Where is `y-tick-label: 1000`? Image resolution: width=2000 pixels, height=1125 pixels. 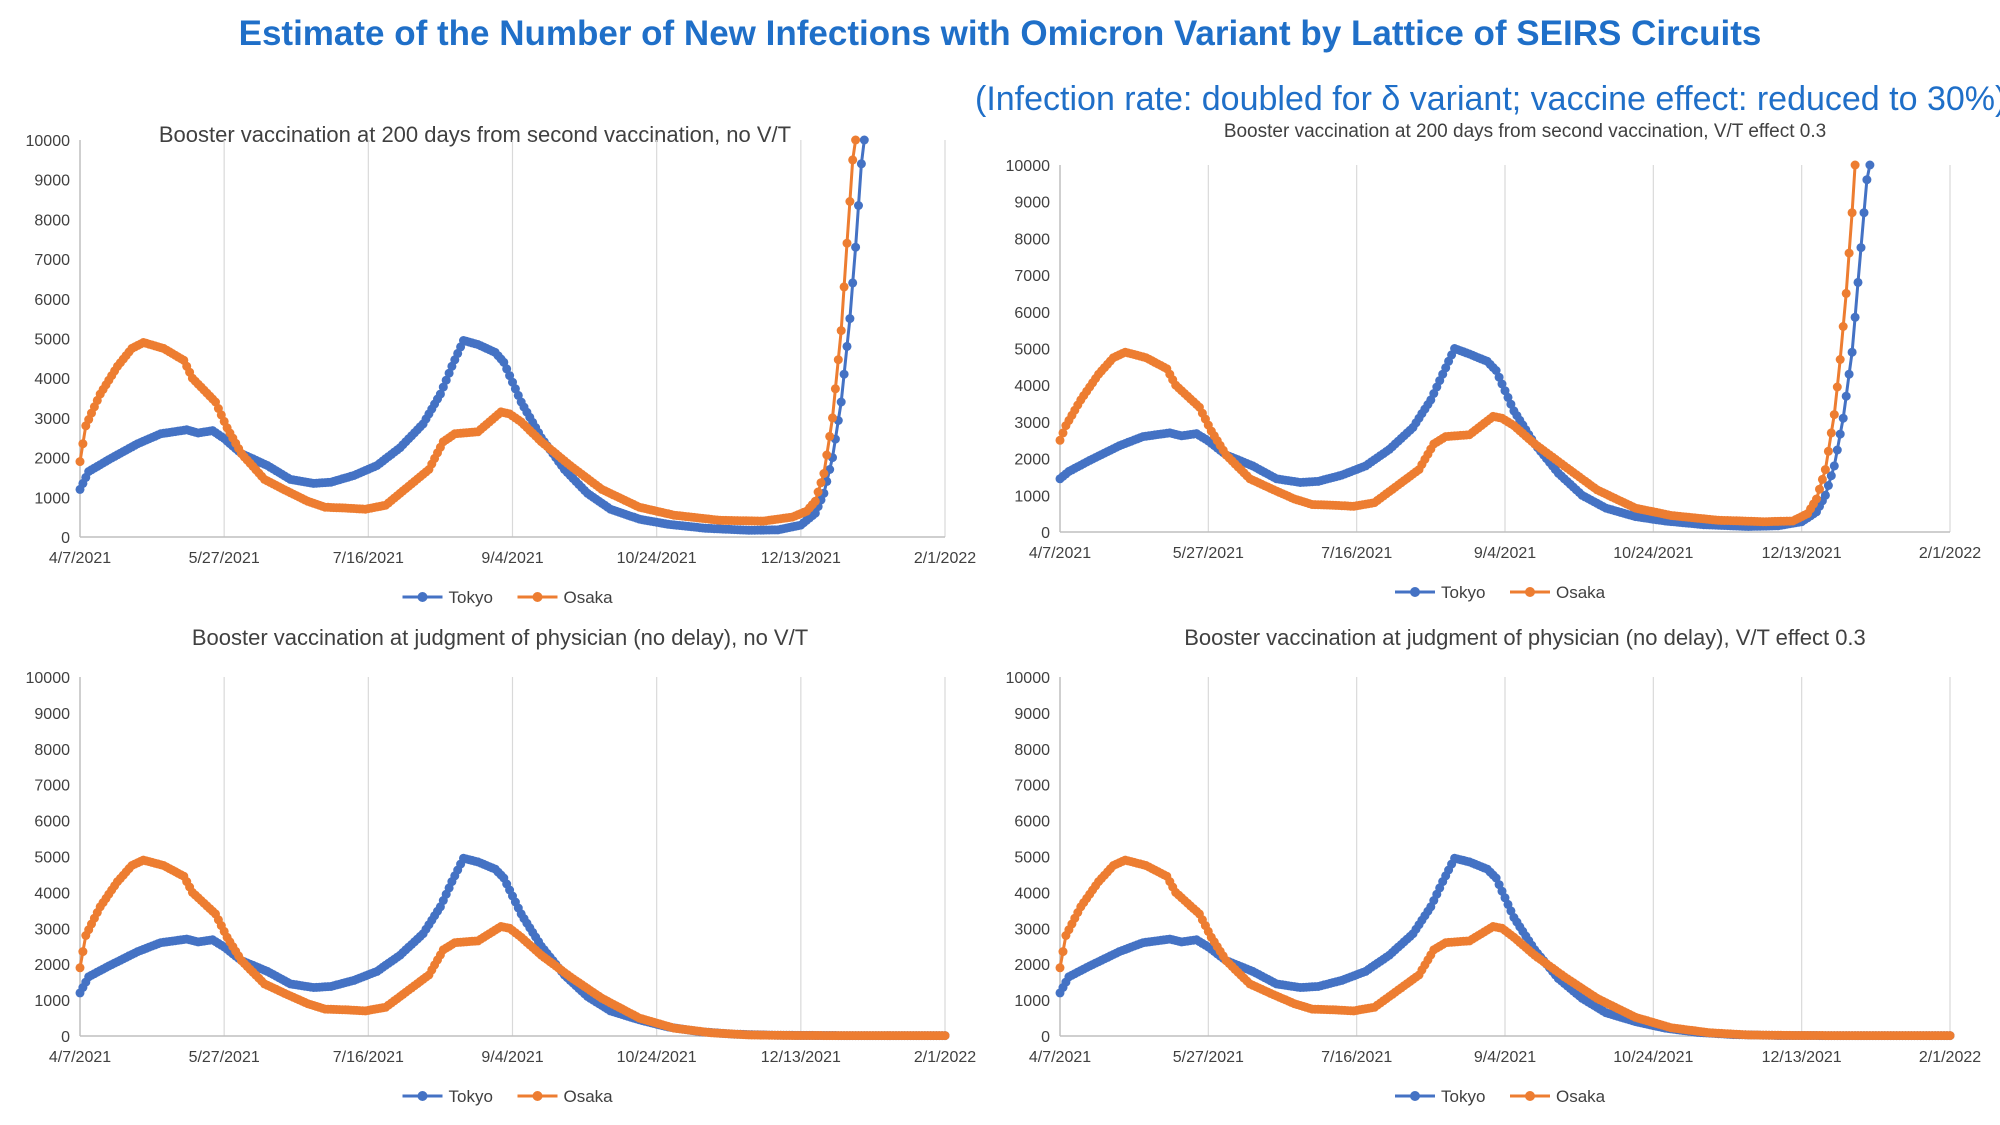
y-tick-label: 1000 is located at coordinates (1032, 1001).